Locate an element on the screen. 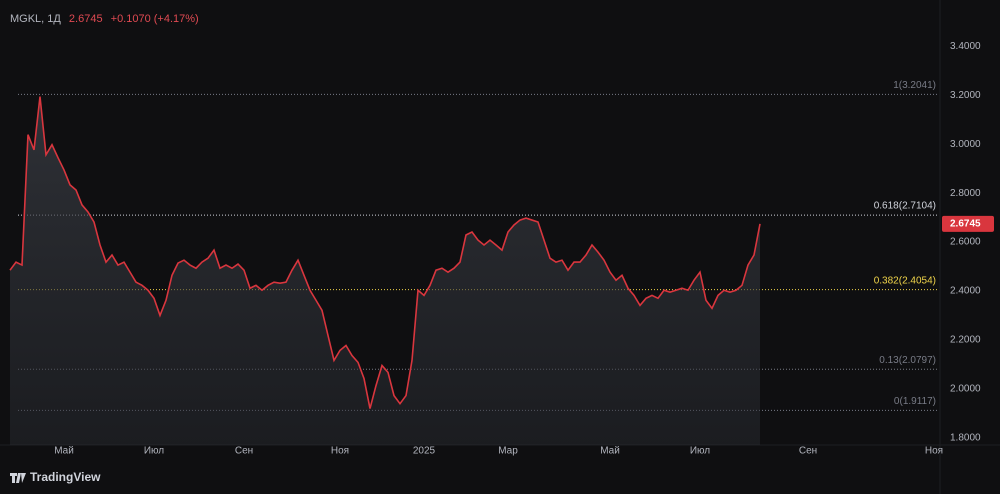  logo is located at coordinates (18, 477).